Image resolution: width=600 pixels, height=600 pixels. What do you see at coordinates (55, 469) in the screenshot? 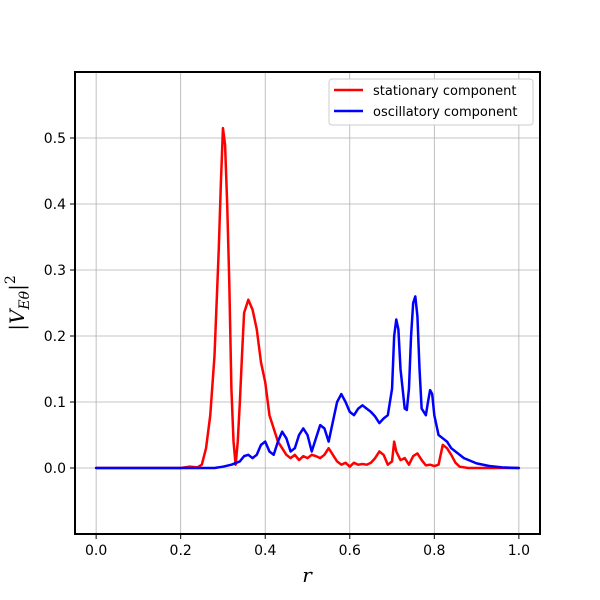
I see `y-tick-label: 0.0` at bounding box center [55, 469].